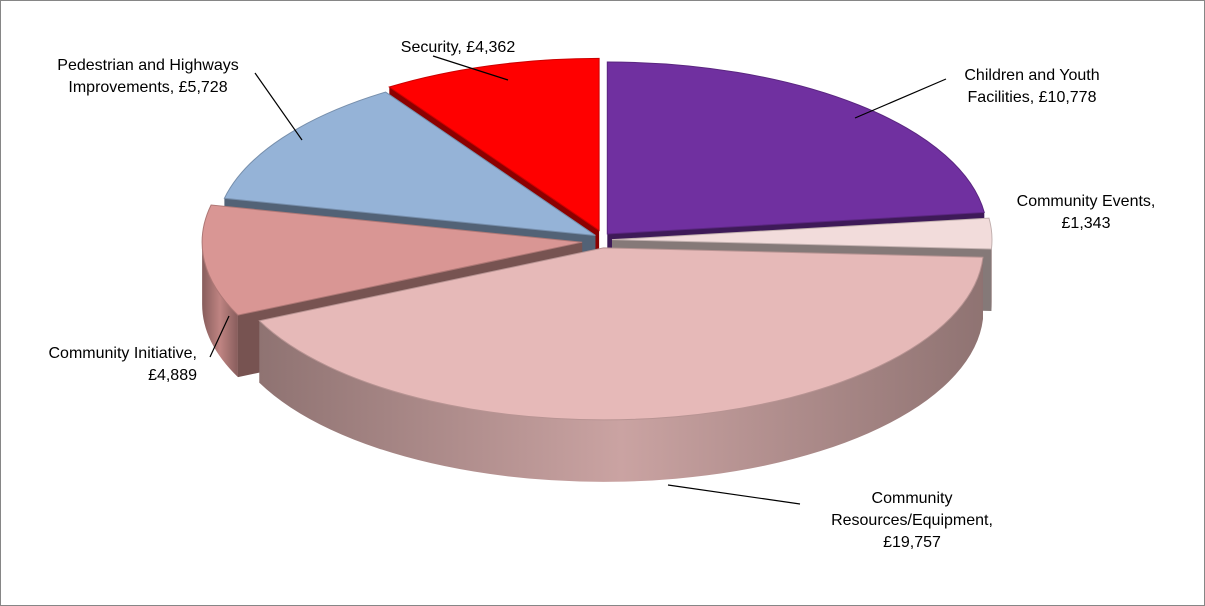  What do you see at coordinates (220, 310) in the screenshot?
I see `slice-side-community-initiative` at bounding box center [220, 310].